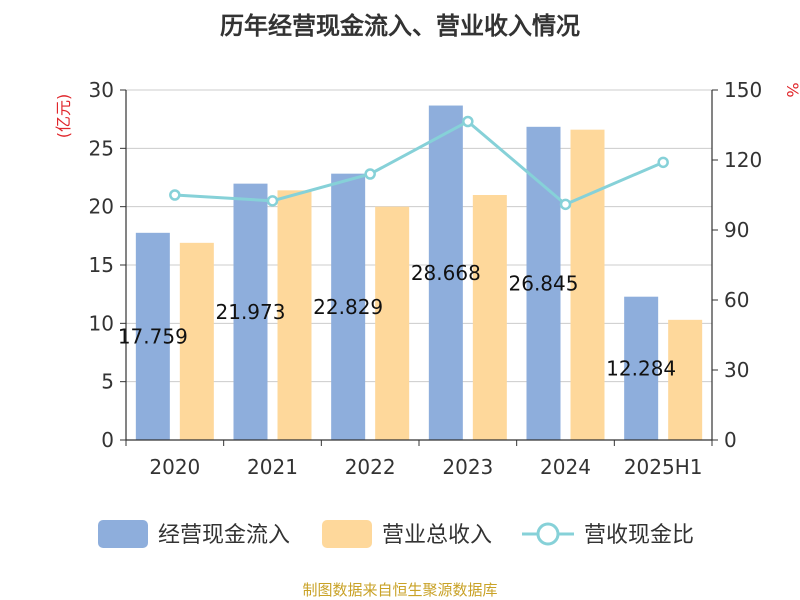 Image resolution: width=800 pixels, height=600 pixels. I want to click on legend: 经营现金流入 营业总收入 营收现金比, so click(396, 534).